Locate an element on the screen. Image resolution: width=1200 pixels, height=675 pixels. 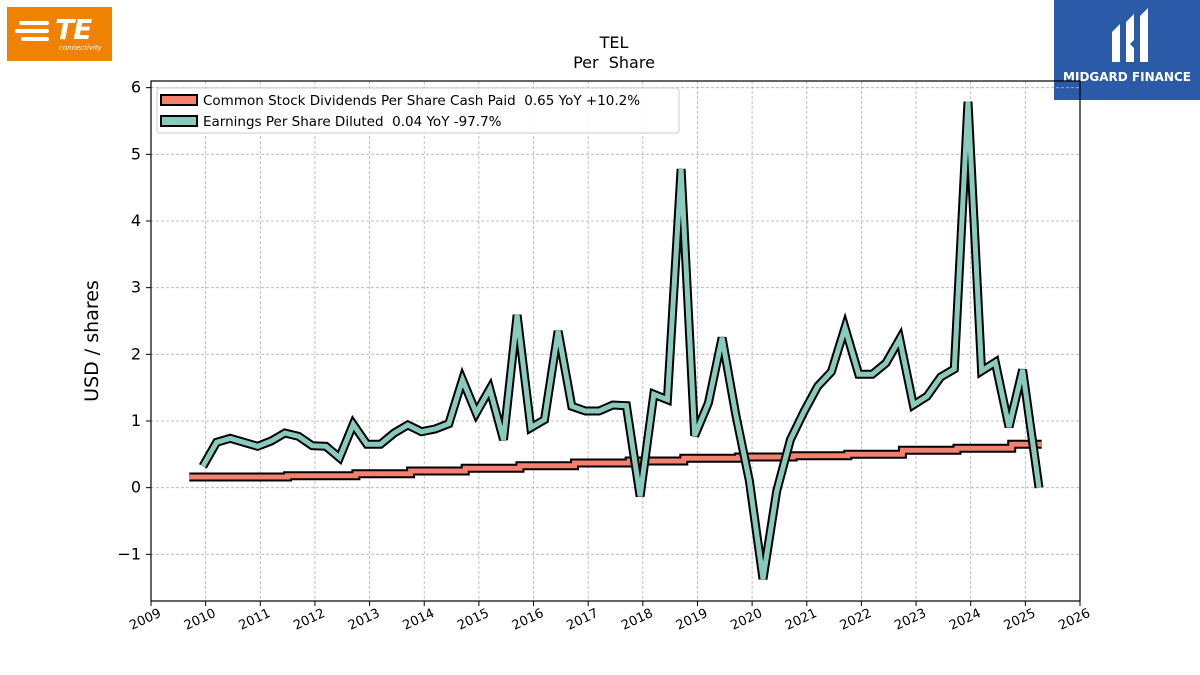
x-tick-label: 2009 is located at coordinates (145, 620).